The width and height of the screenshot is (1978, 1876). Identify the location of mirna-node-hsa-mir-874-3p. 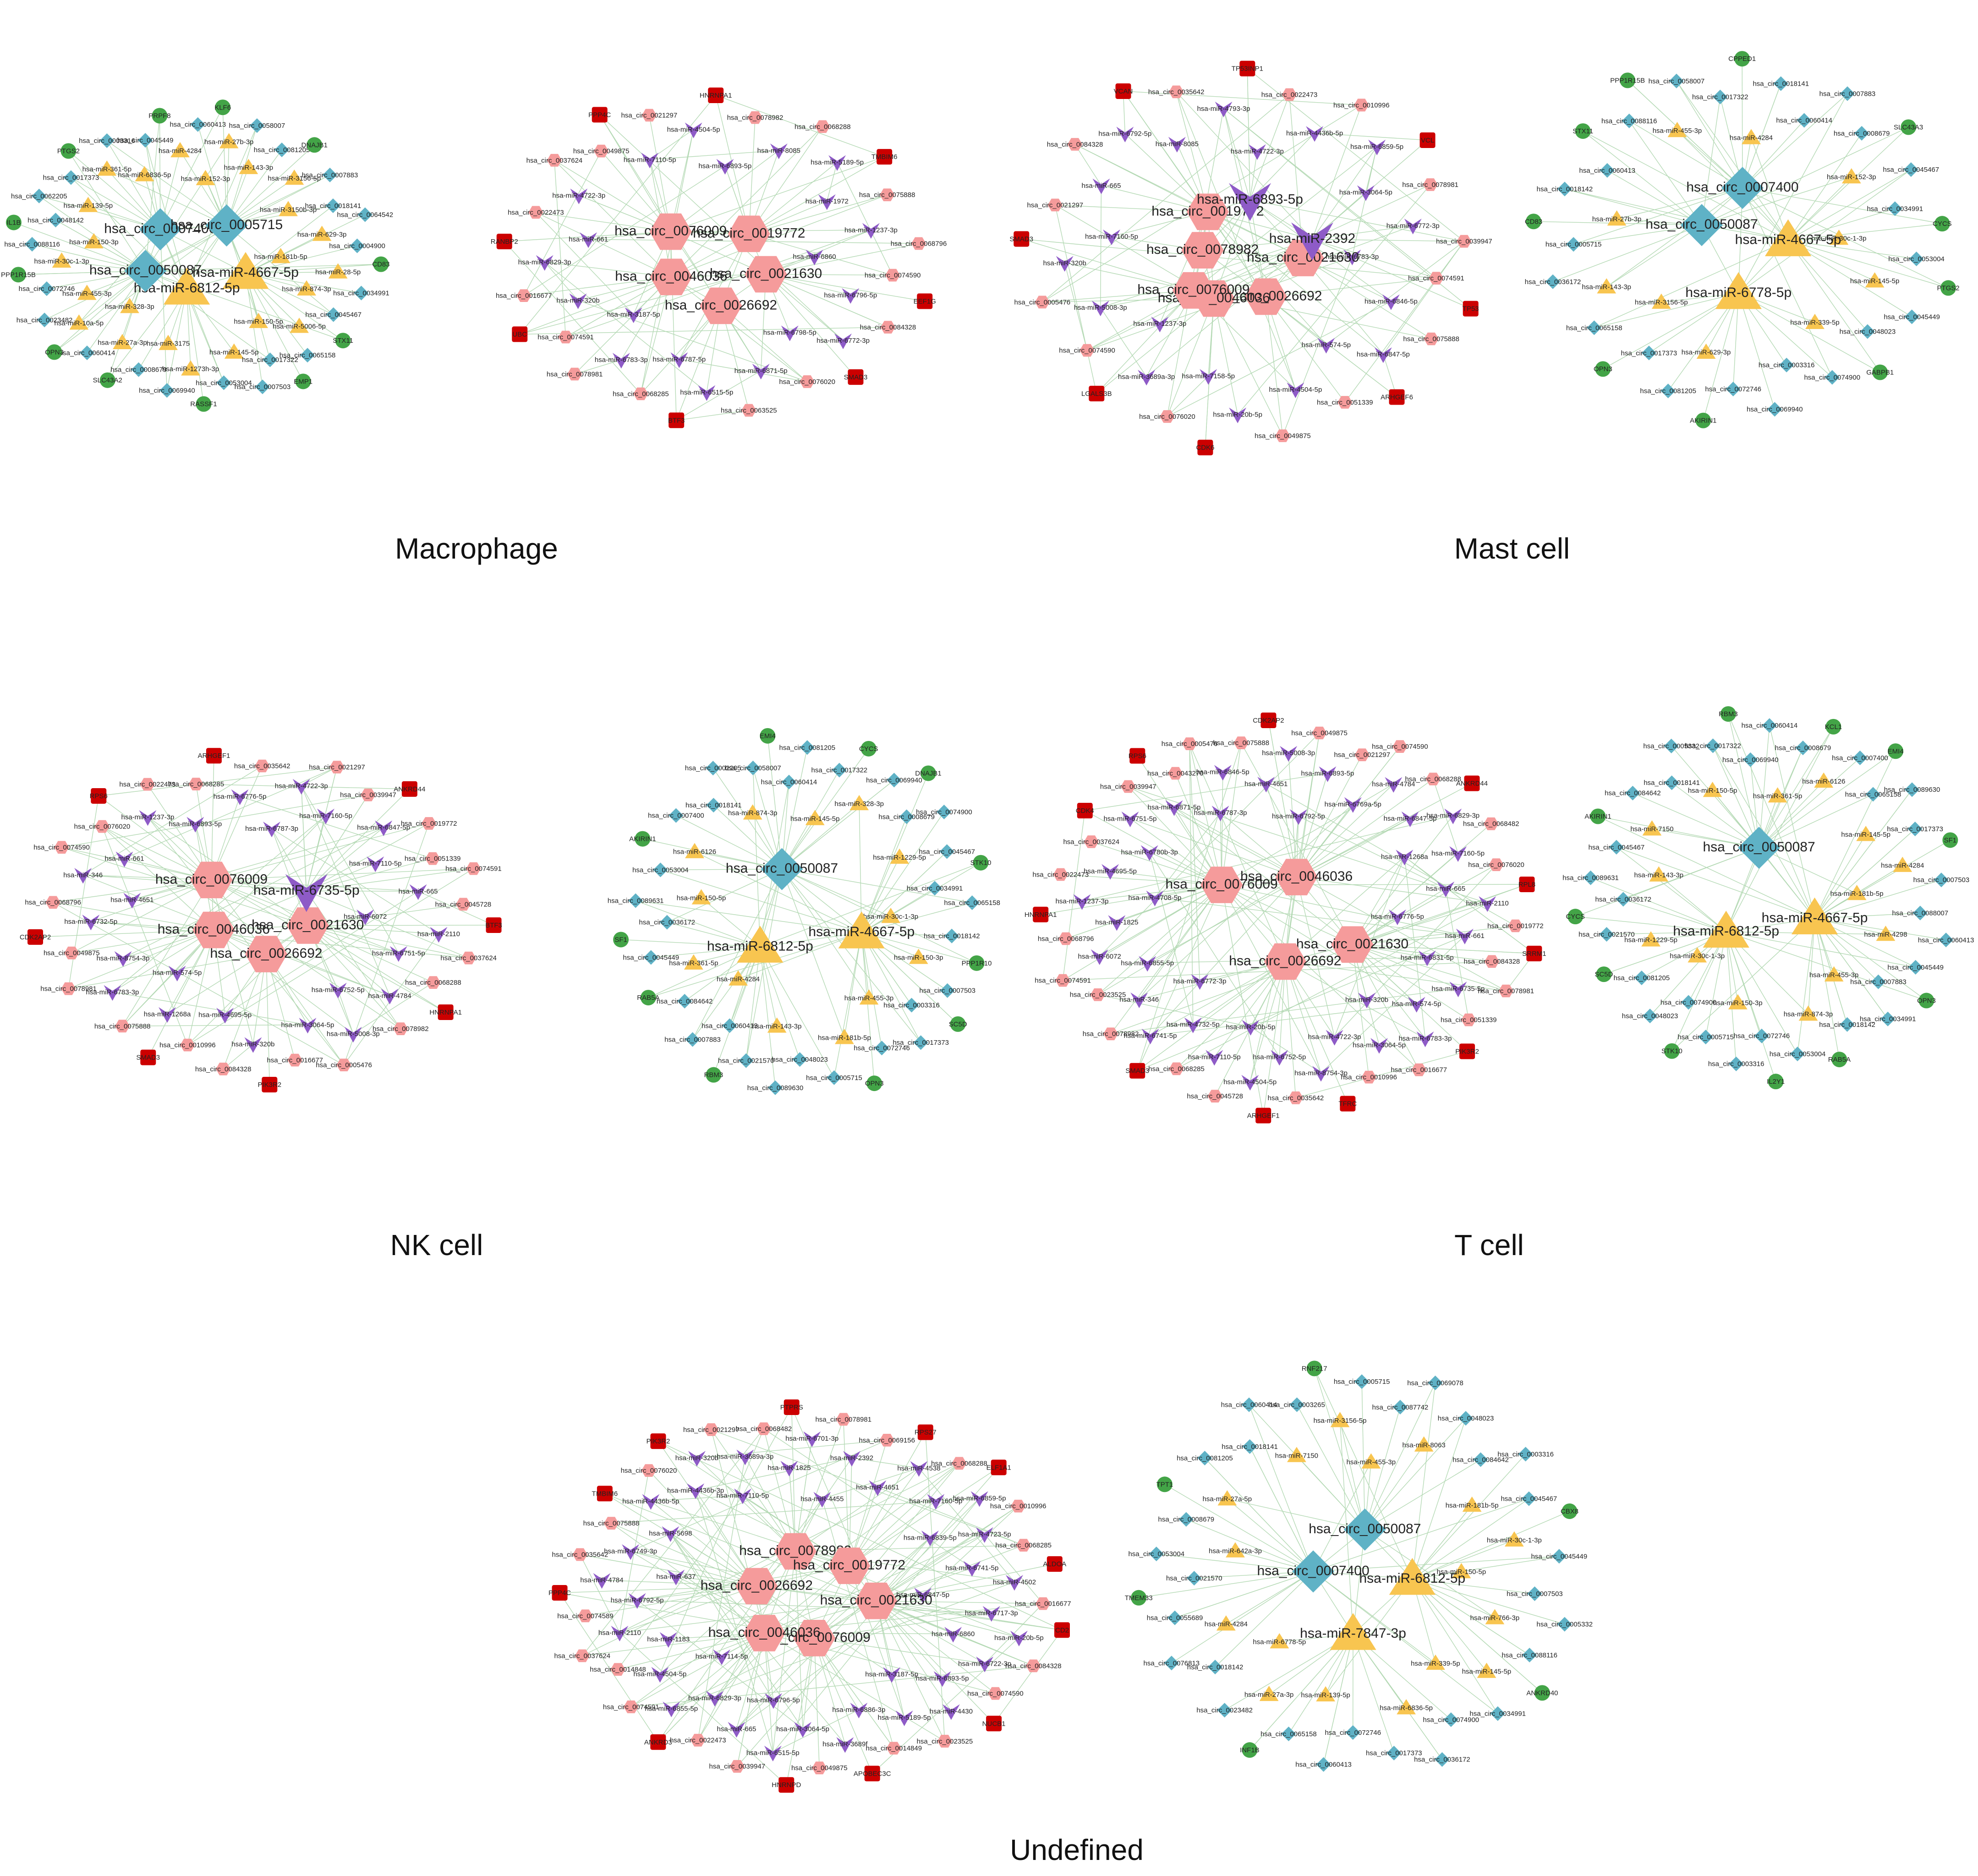
(306, 288).